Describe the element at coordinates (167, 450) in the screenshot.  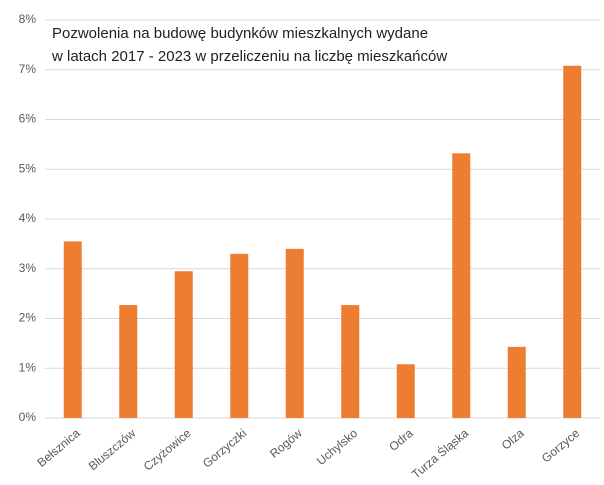
I see `x-tick-label: Czyżowice` at that location.